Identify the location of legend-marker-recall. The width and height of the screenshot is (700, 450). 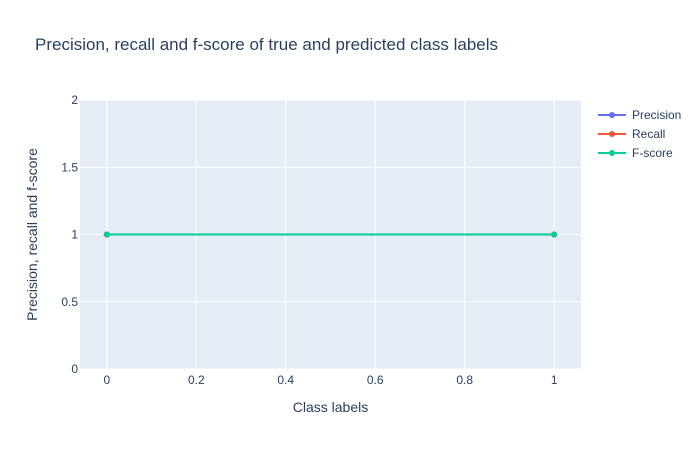
(612, 134).